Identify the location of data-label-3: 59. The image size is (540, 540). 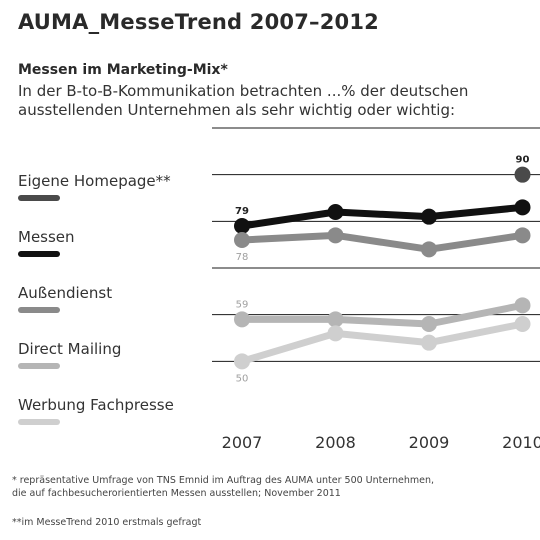
(242, 304).